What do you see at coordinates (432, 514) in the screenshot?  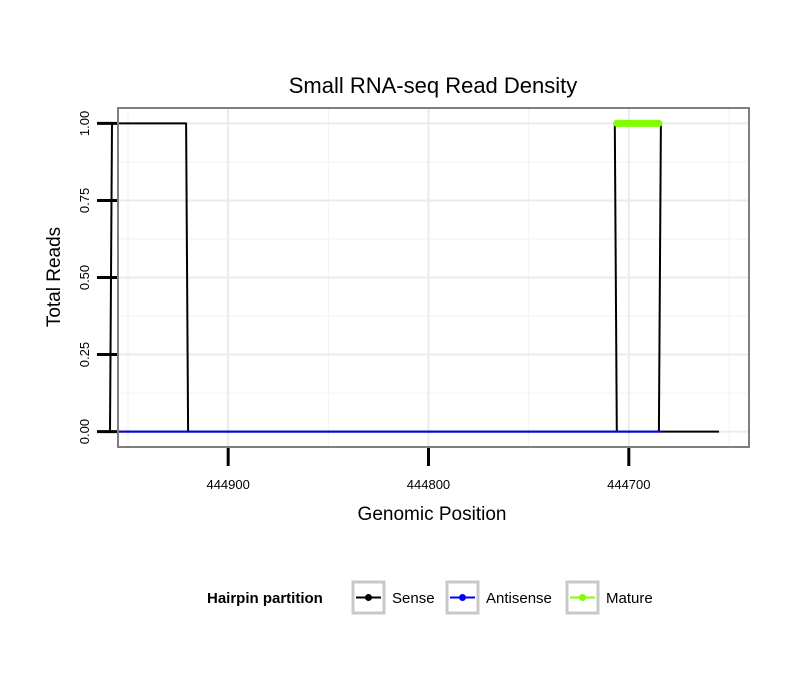 I see `x-axis-title: Genomic Position` at bounding box center [432, 514].